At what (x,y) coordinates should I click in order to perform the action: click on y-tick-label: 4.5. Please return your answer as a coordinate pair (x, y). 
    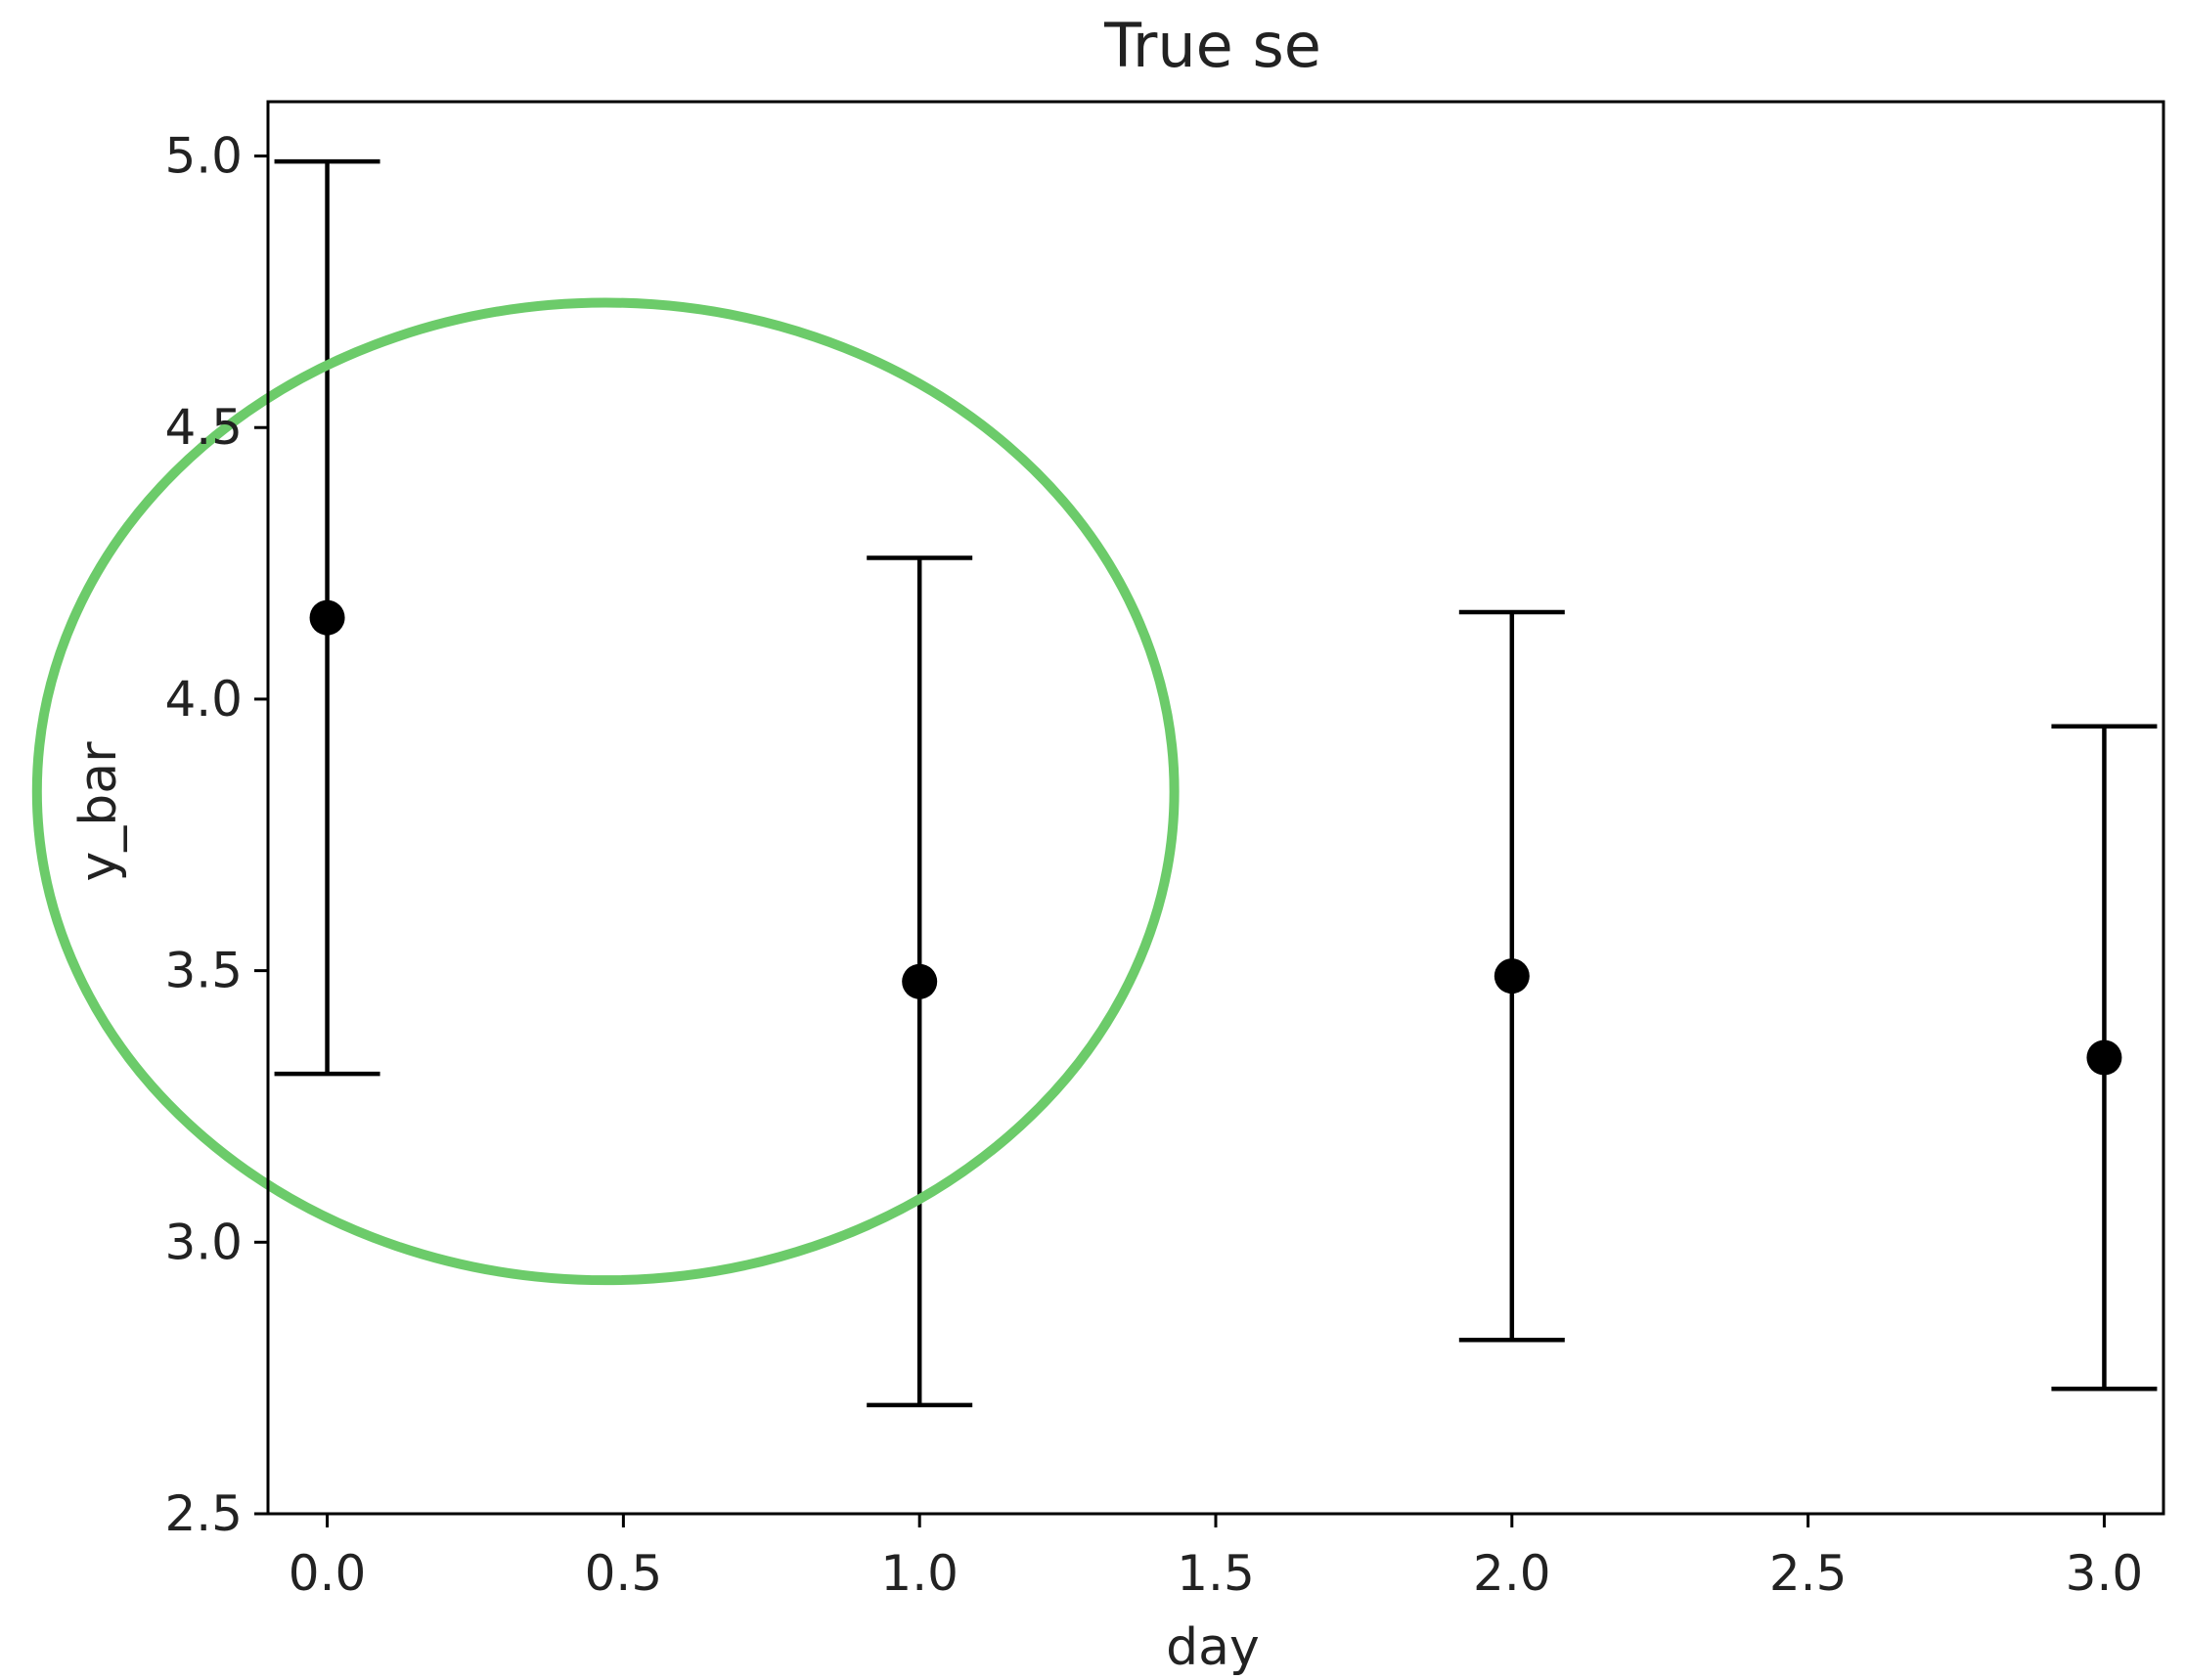
    Looking at the image, I should click on (203, 427).